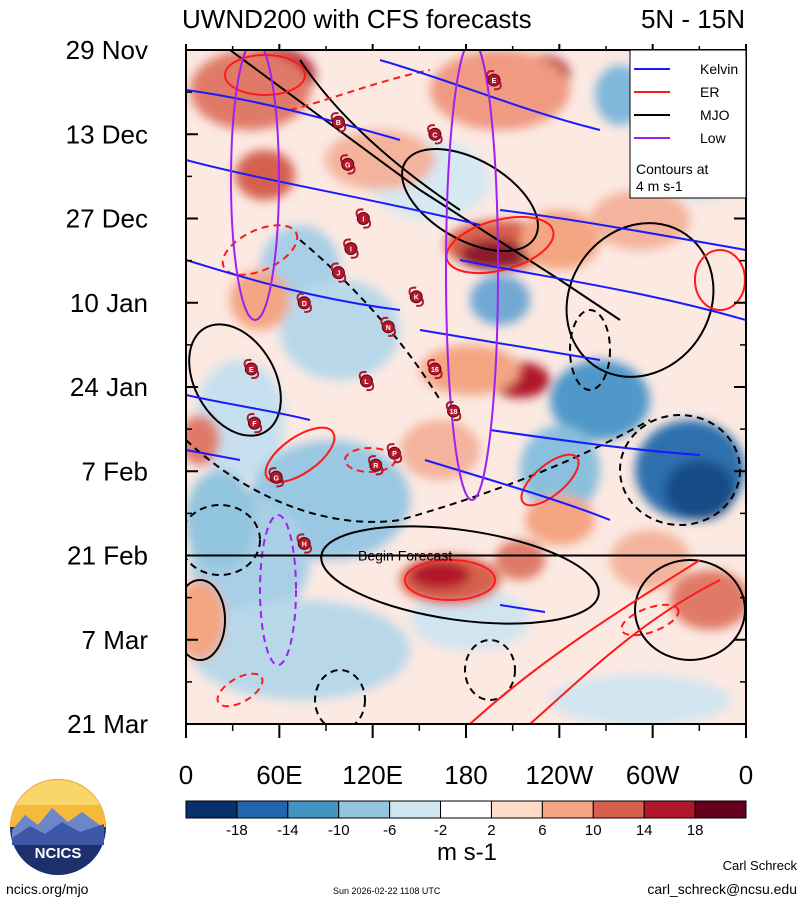 The width and height of the screenshot is (809, 907). What do you see at coordinates (466, 819) in the screenshot?
I see `colorbar: -18 -14 -10 -6 -2 2 6 10 14 18` at bounding box center [466, 819].